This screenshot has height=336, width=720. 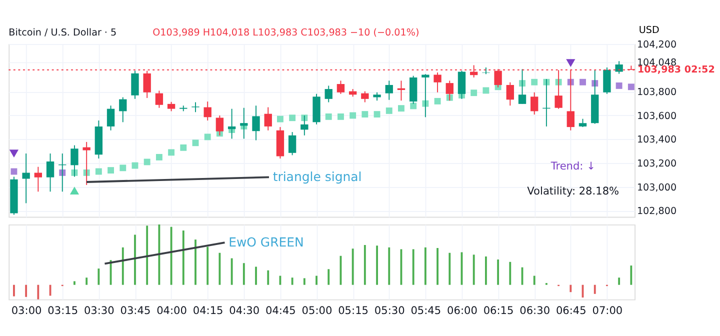 What do you see at coordinates (63, 311) in the screenshot?
I see `x-tick-label: 03:15` at bounding box center [63, 311].